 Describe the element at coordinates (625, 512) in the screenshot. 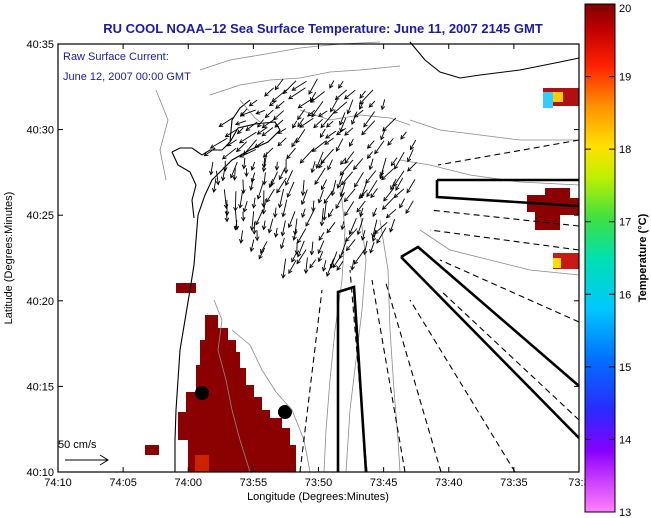

I see `colorbar-tick-label: 13` at that location.